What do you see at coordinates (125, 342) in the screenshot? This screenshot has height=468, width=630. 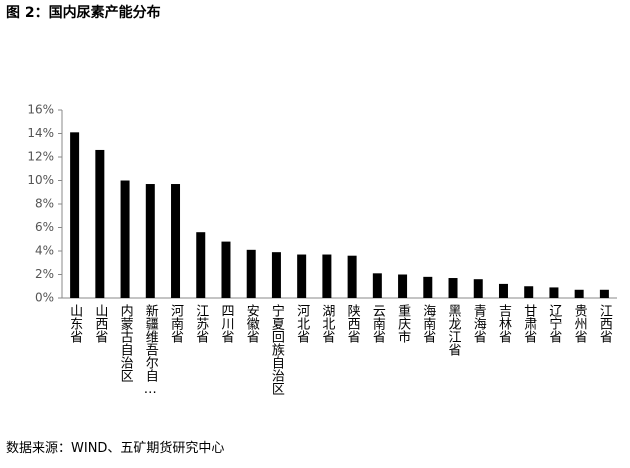 I see `x-tick-label: 内蒙古自治区` at bounding box center [125, 342].